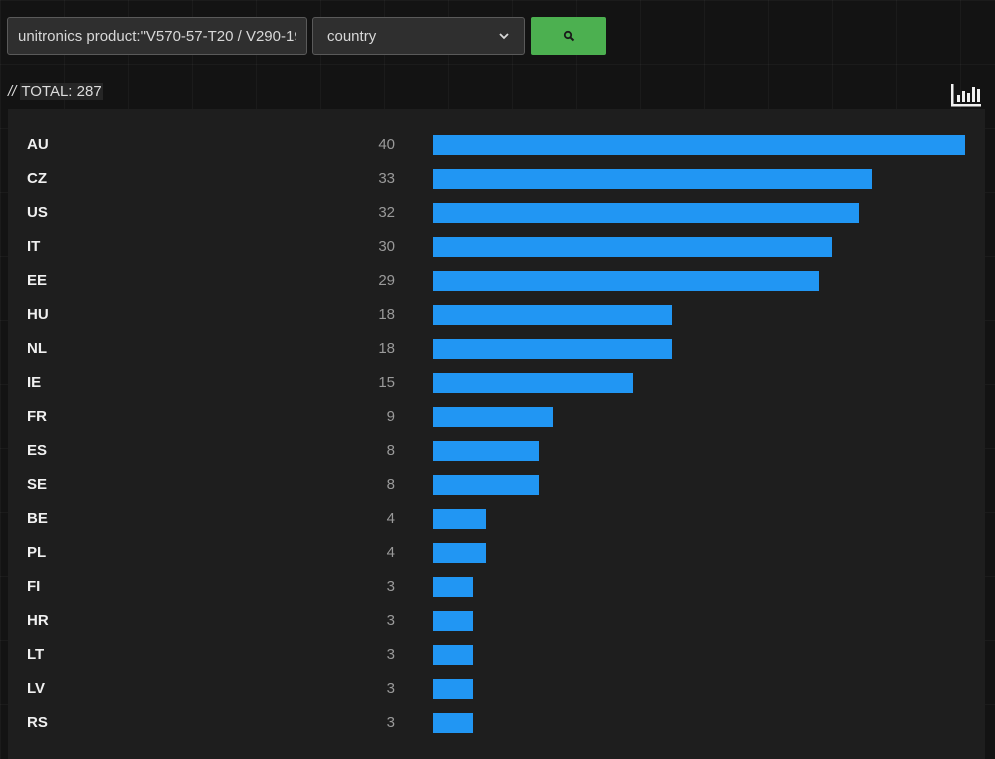 The image size is (995, 759). What do you see at coordinates (504, 36) in the screenshot?
I see `chevron-down-icon` at bounding box center [504, 36].